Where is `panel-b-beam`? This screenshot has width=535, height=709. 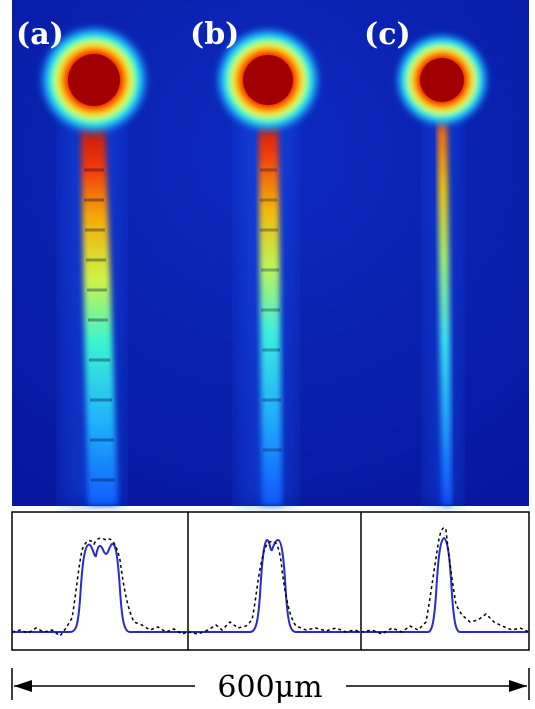 panel-b-beam is located at coordinates (268, 264).